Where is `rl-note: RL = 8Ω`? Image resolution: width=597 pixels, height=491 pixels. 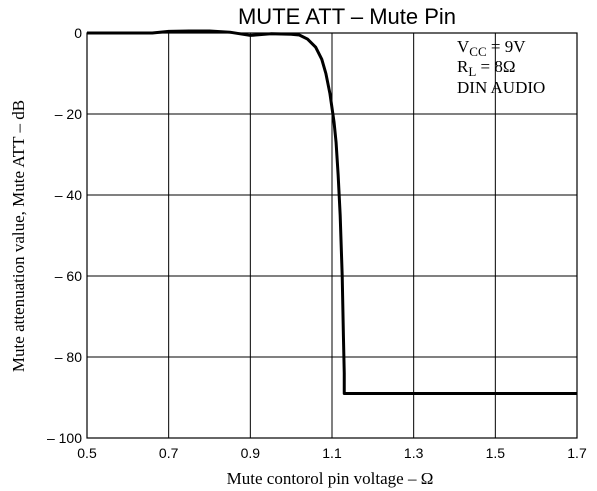
rl-note: RL = 8Ω is located at coordinates (486, 68).